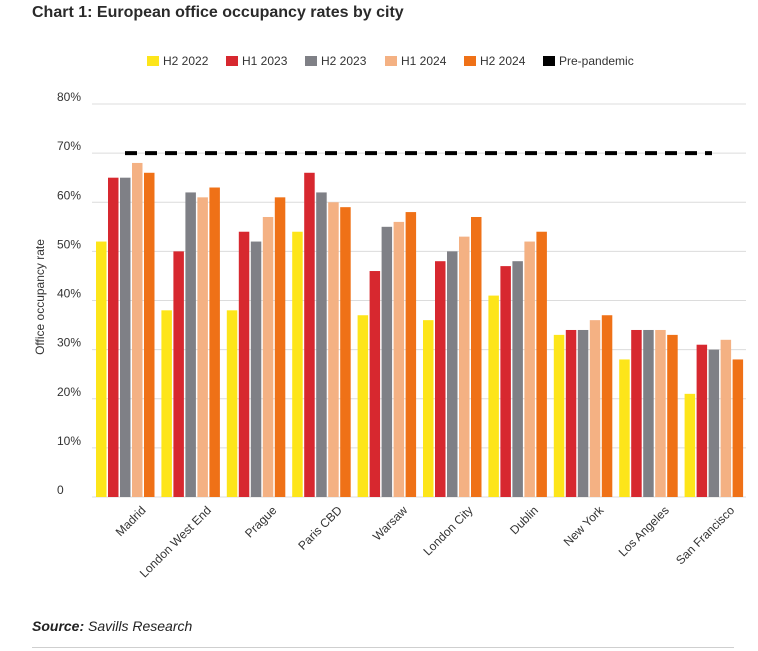 This screenshot has height=651, width=758. Describe the element at coordinates (596, 61) in the screenshot. I see `legend-label: Pre-pandemic` at that location.